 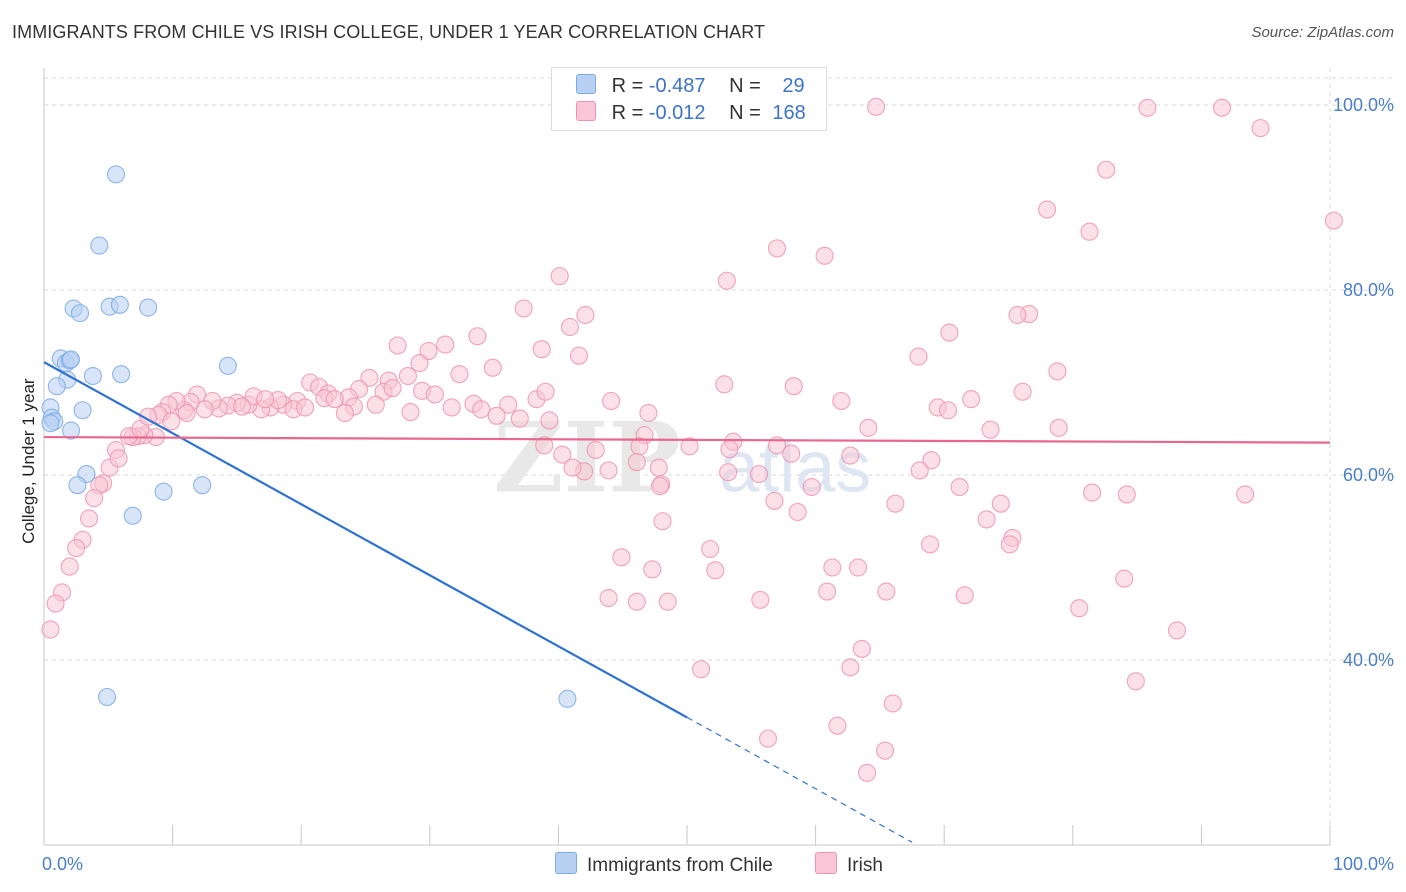 What do you see at coordinates (799, 779) in the screenshot?
I see `chile-trend-extension` at bounding box center [799, 779].